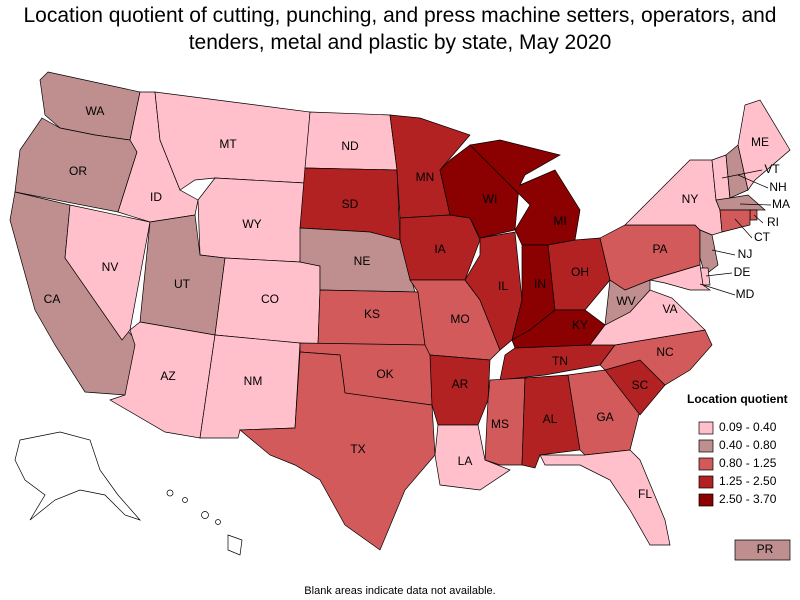  I want to click on state-label: NY, so click(690, 199).